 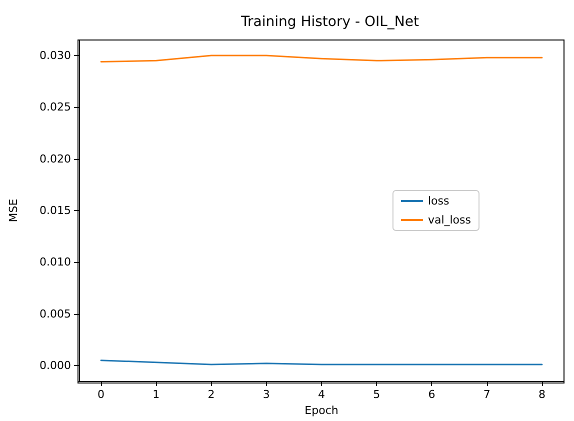 What do you see at coordinates (450, 220) in the screenshot?
I see `legend-label: val_loss` at bounding box center [450, 220].